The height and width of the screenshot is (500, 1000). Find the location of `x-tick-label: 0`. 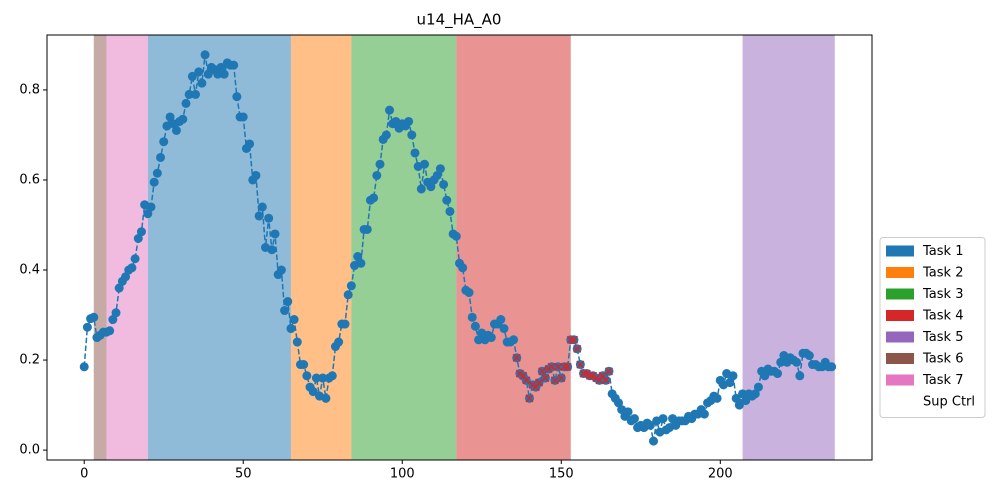

x-tick-label: 0 is located at coordinates (84, 474).